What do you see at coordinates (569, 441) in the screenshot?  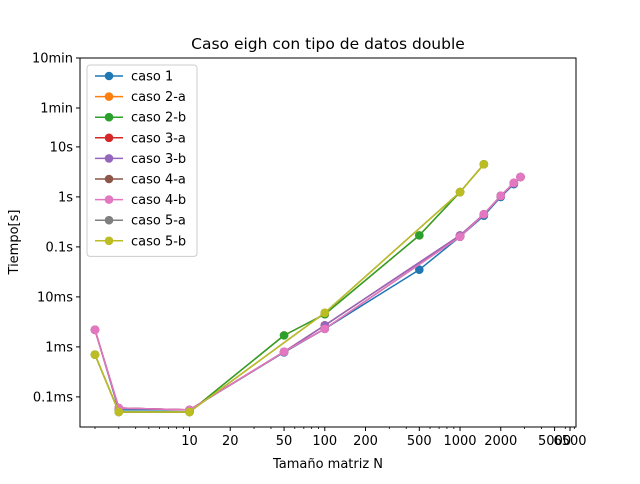 I see `x-tick-label: 6500` at bounding box center [569, 441].